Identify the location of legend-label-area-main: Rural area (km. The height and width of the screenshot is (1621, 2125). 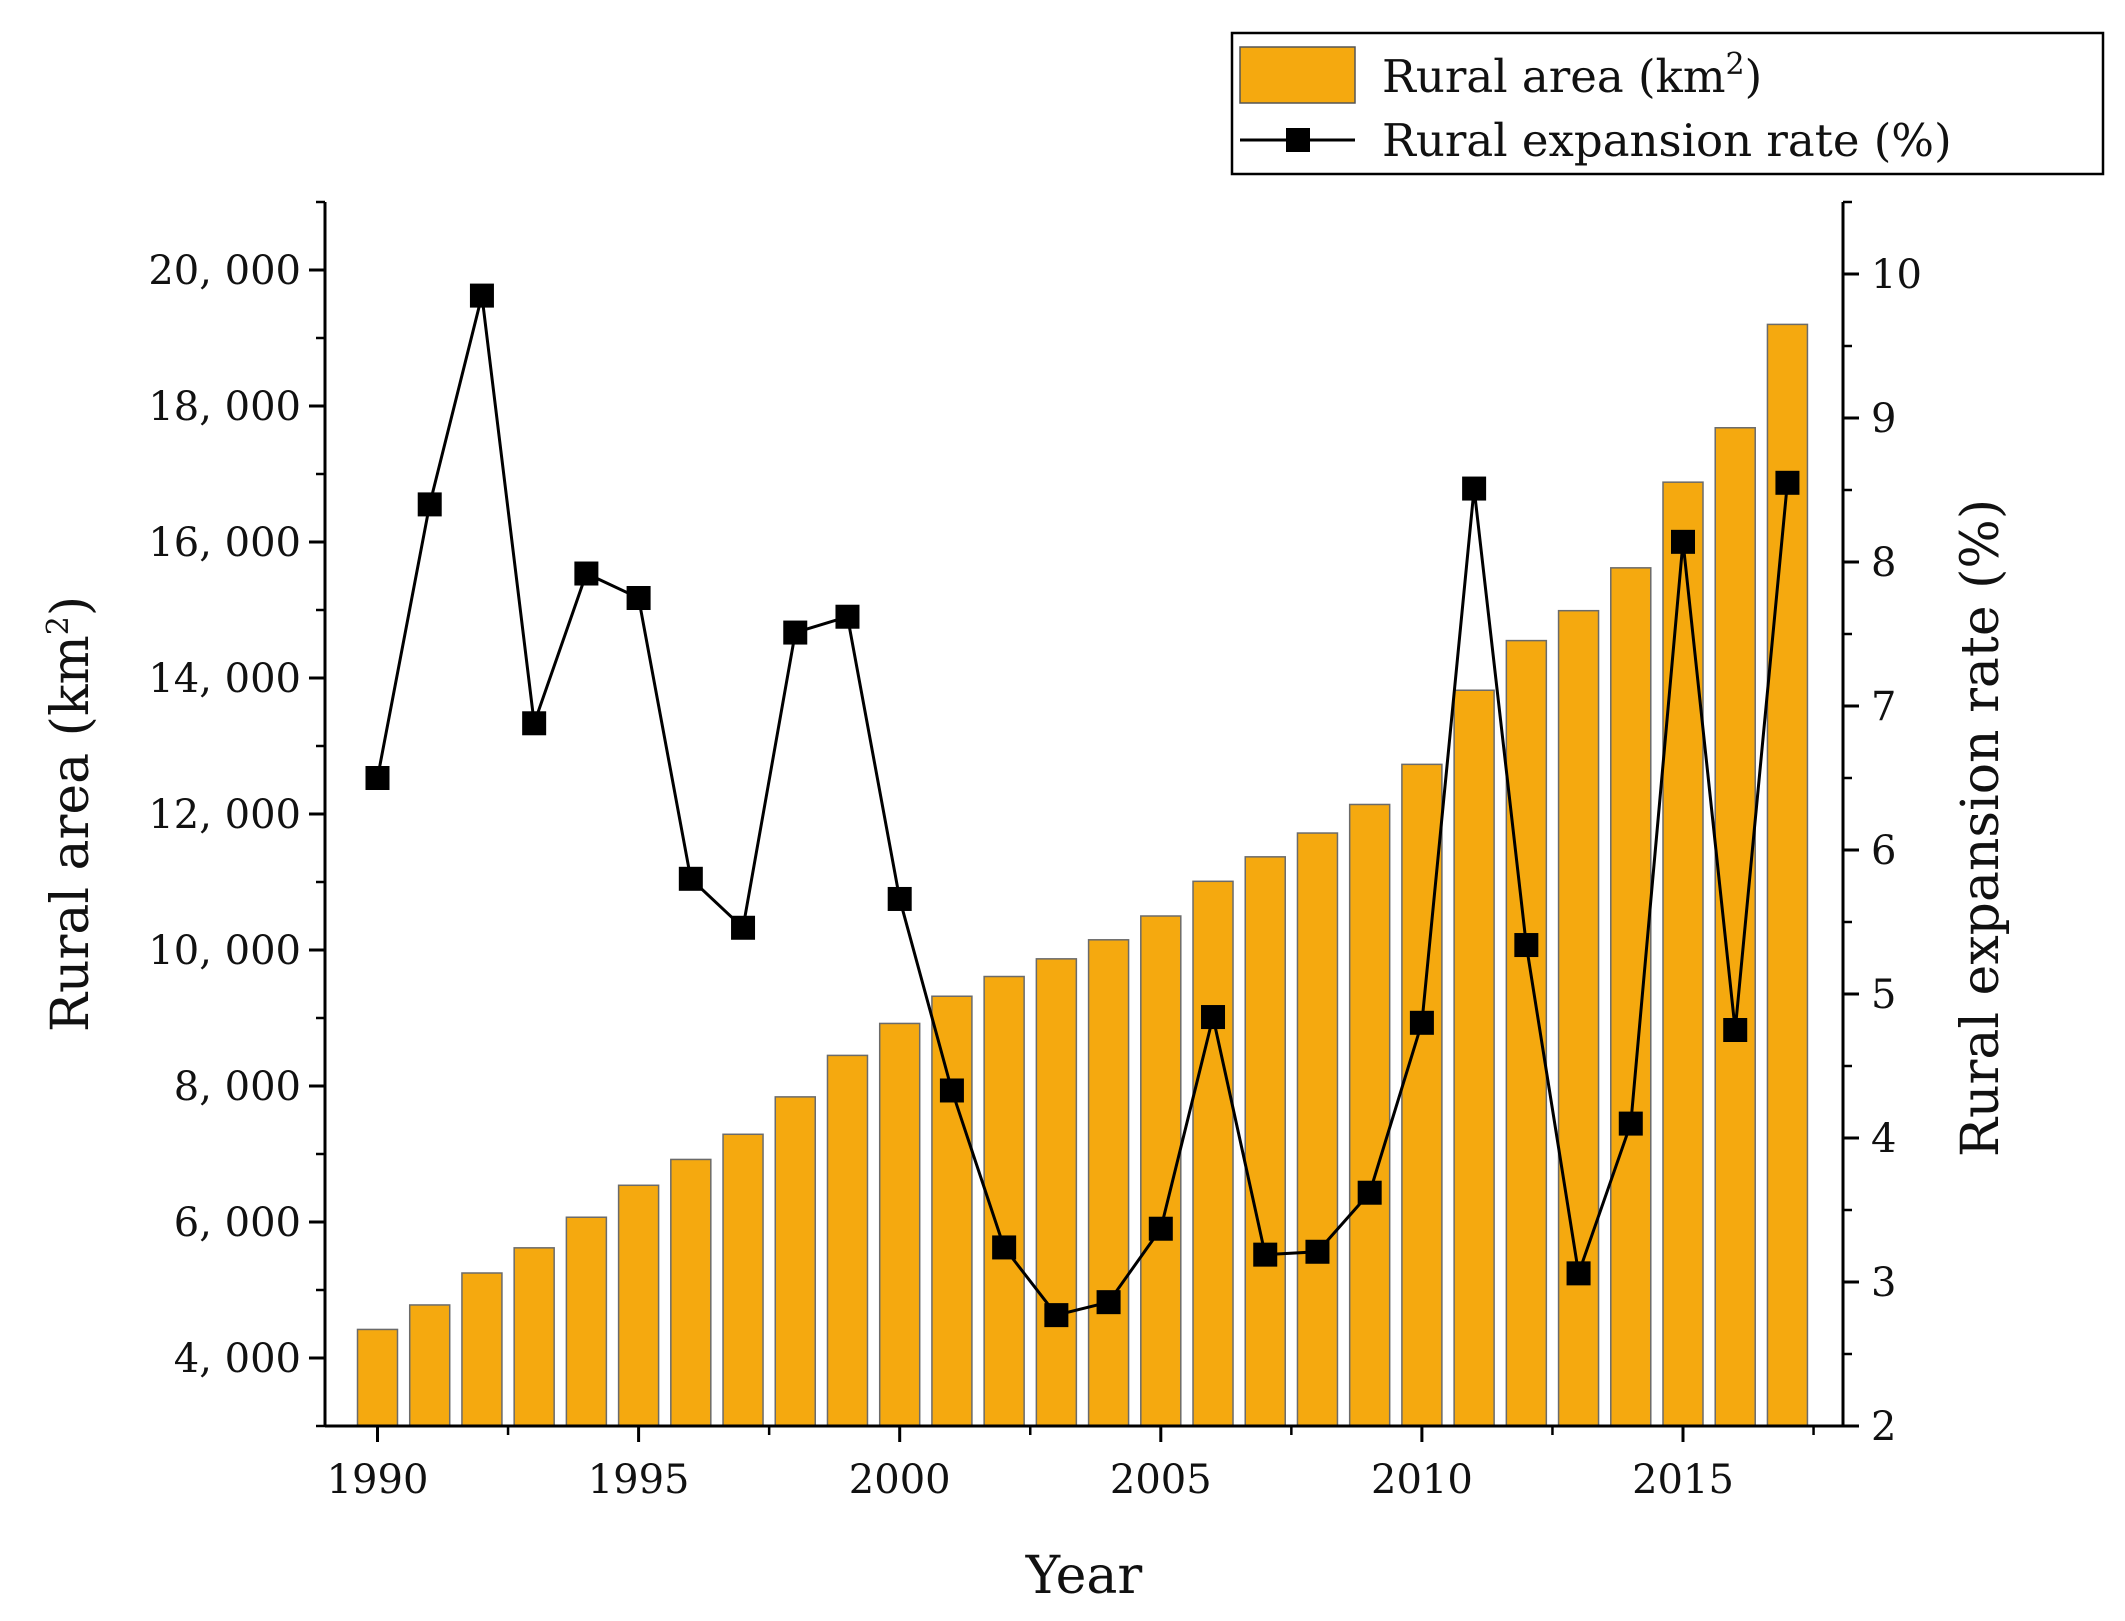
(1554, 76).